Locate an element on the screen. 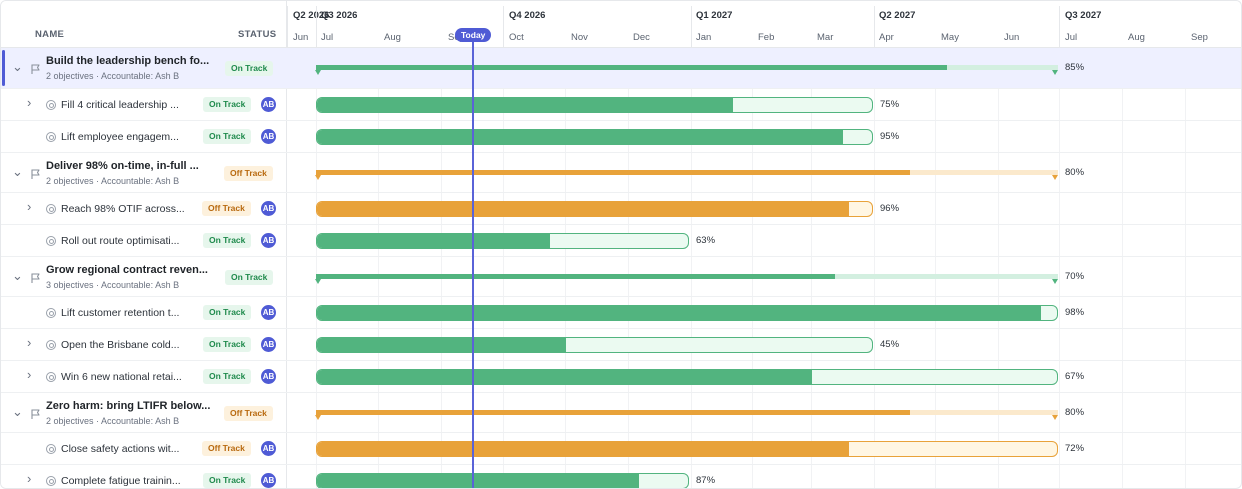 The image size is (1242, 489). quarter-label-q3-2026: Q3 2026 is located at coordinates (339, 15).